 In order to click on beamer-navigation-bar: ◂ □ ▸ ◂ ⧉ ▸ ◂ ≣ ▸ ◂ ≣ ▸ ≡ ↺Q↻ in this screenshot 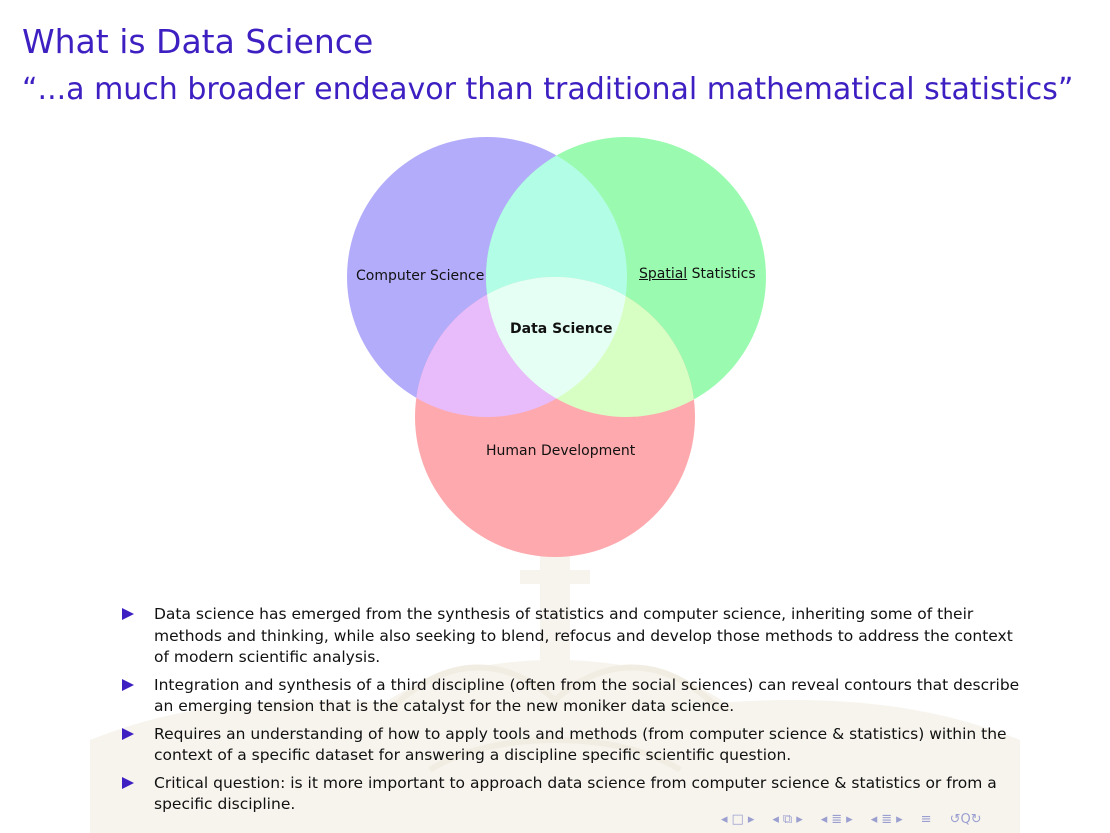, I will do `click(851, 819)`.